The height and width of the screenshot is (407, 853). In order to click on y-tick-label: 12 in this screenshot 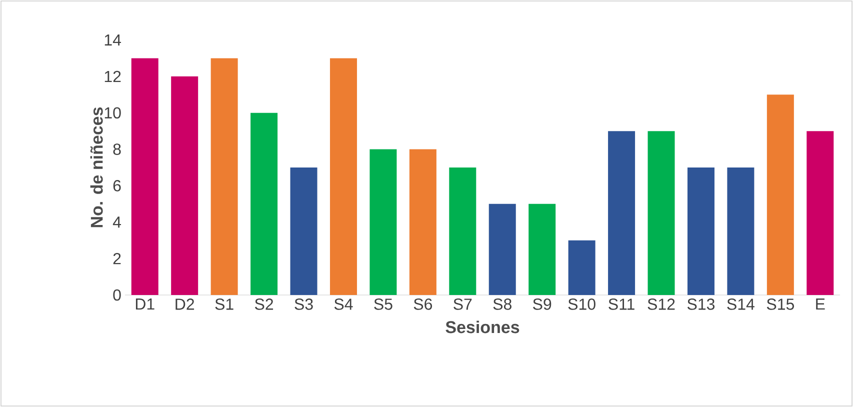, I will do `click(112, 76)`.